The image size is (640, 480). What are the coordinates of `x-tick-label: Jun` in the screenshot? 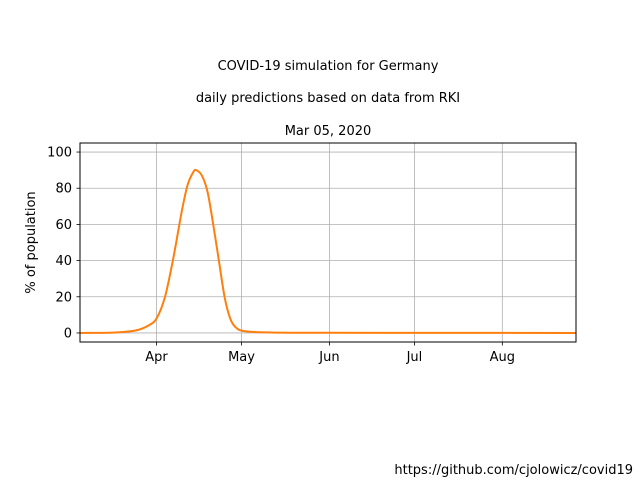 It's located at (328, 357).